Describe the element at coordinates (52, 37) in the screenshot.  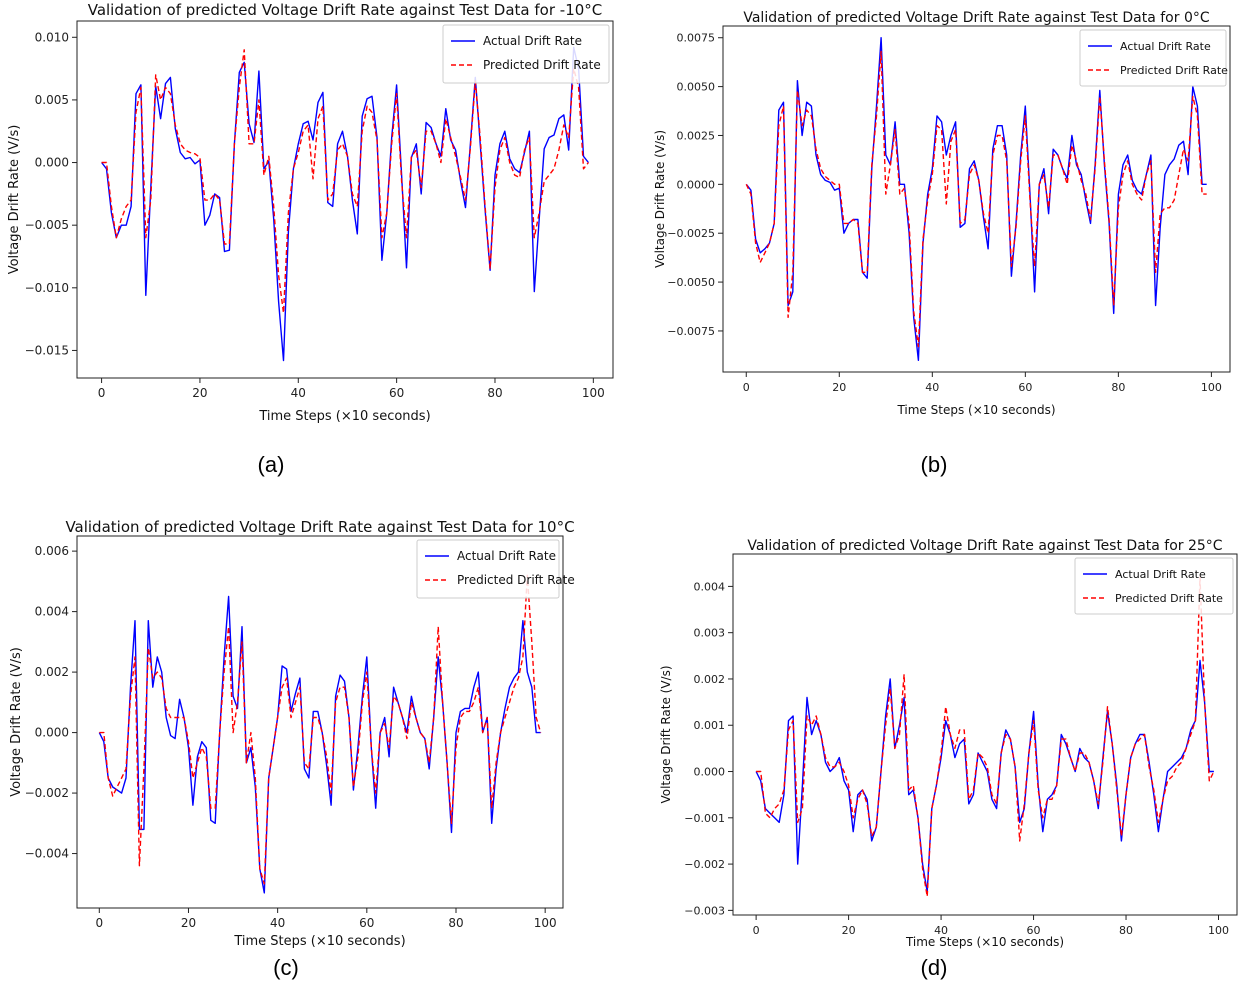
I see `y-tick-label: 0.010` at that location.